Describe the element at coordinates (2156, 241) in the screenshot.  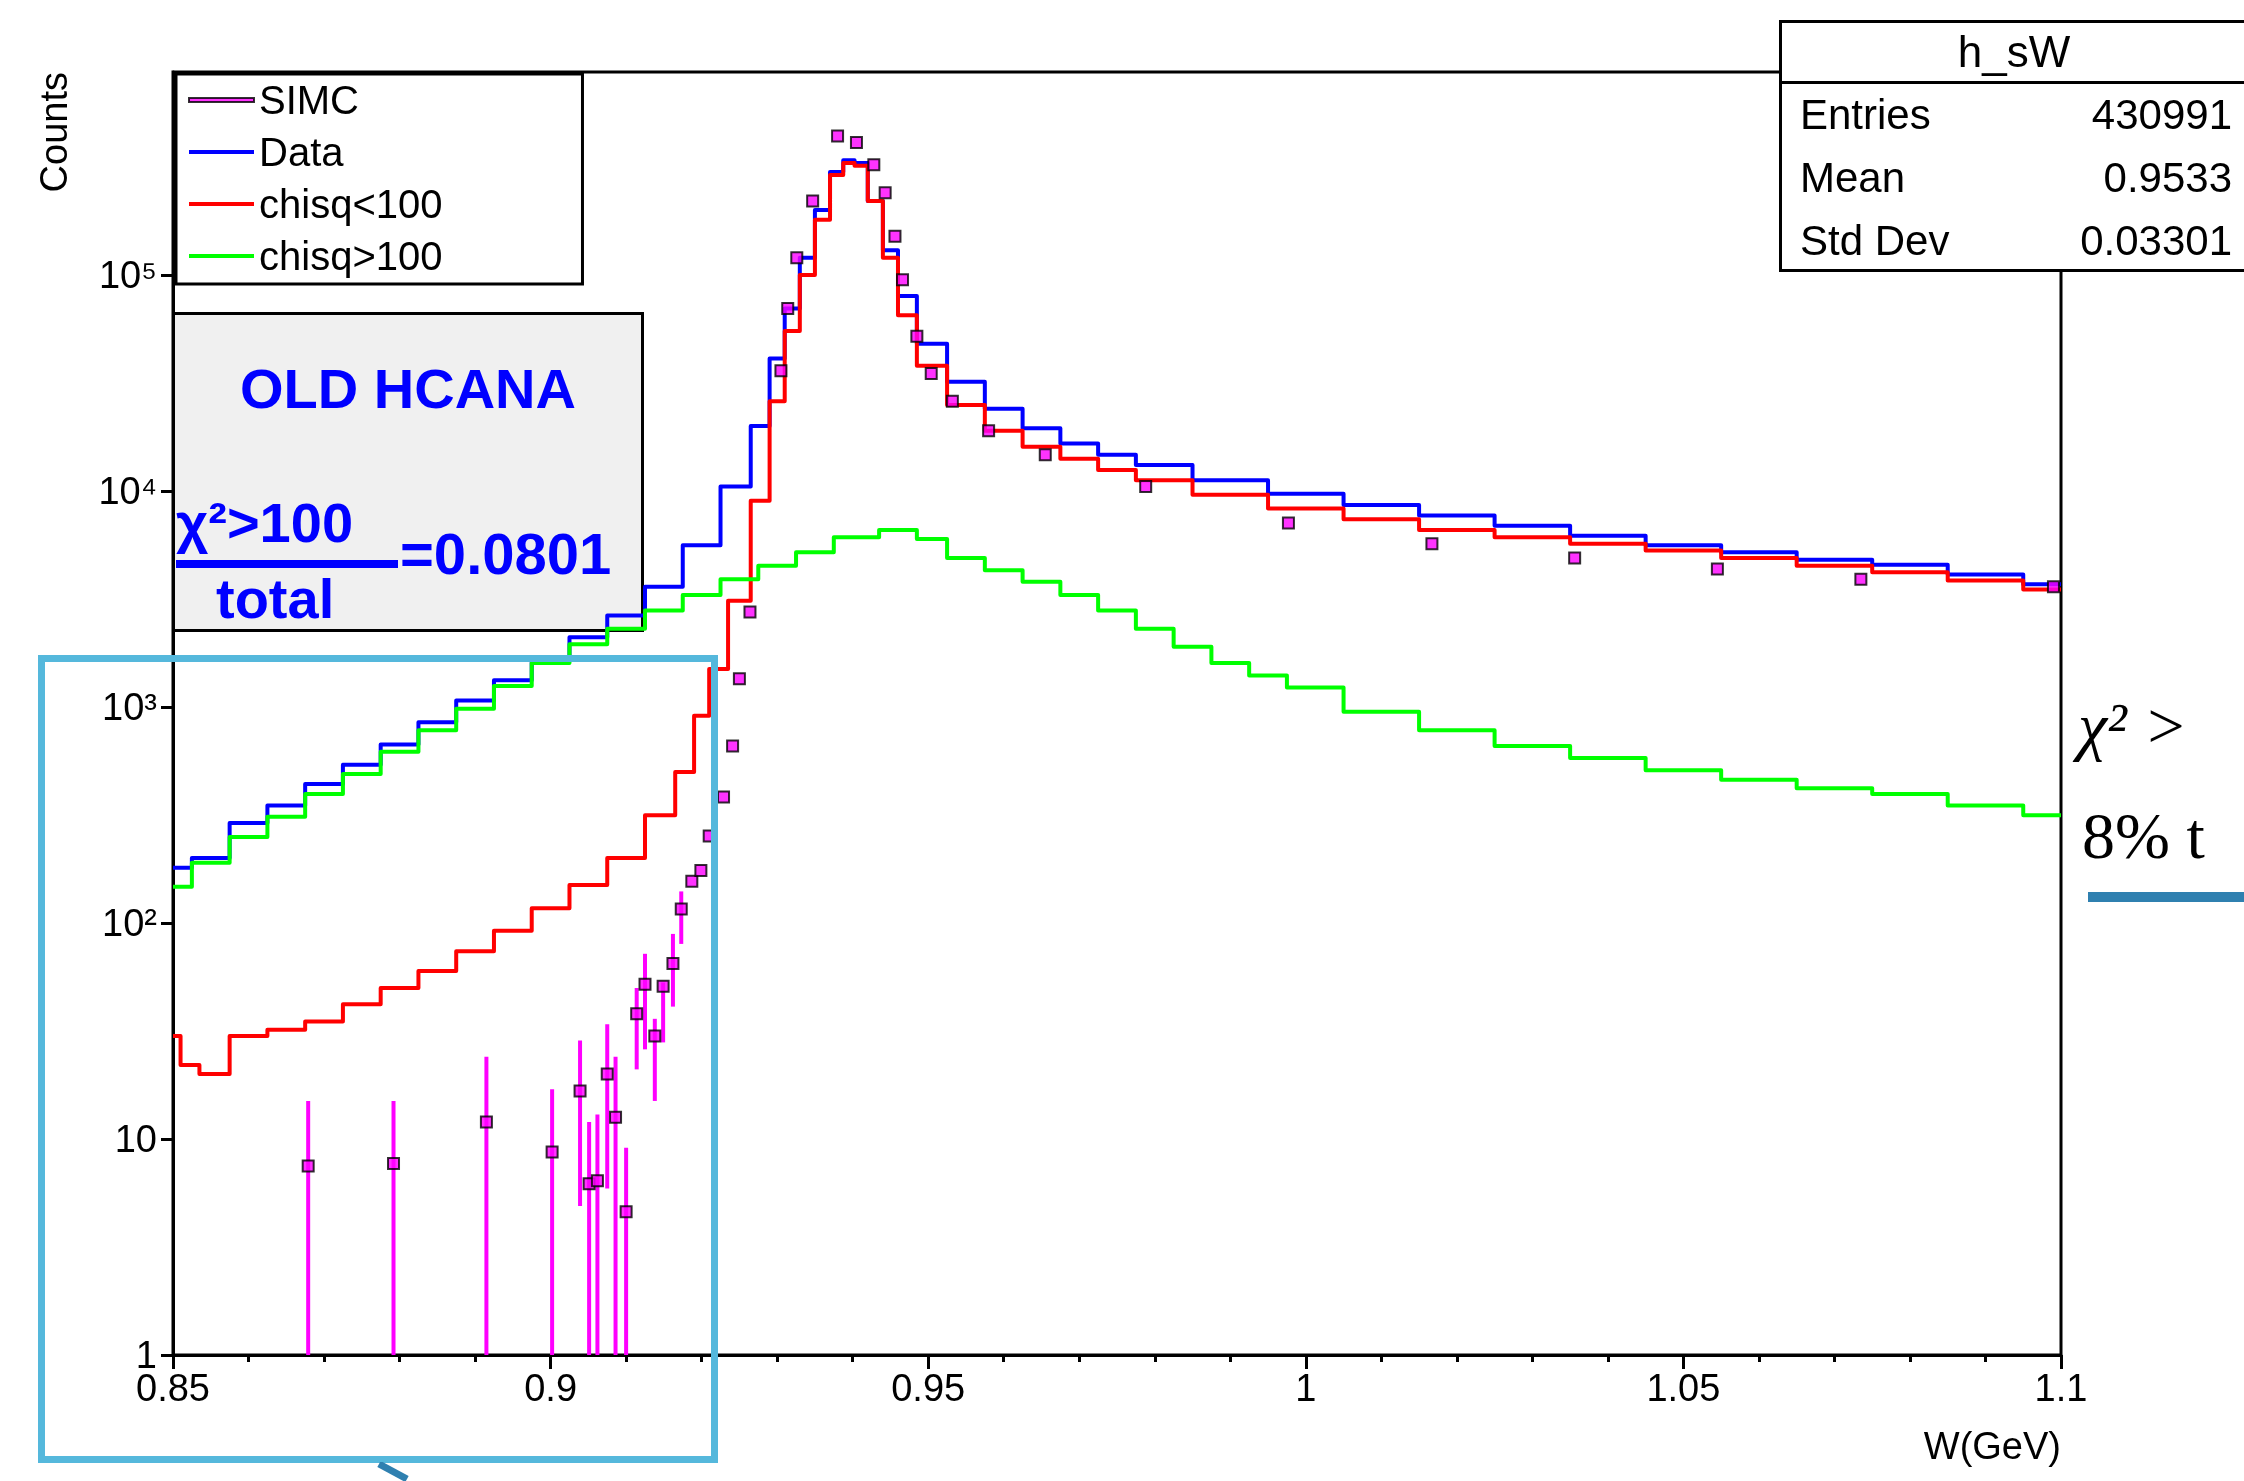
I see `text: 0.03301` at that location.